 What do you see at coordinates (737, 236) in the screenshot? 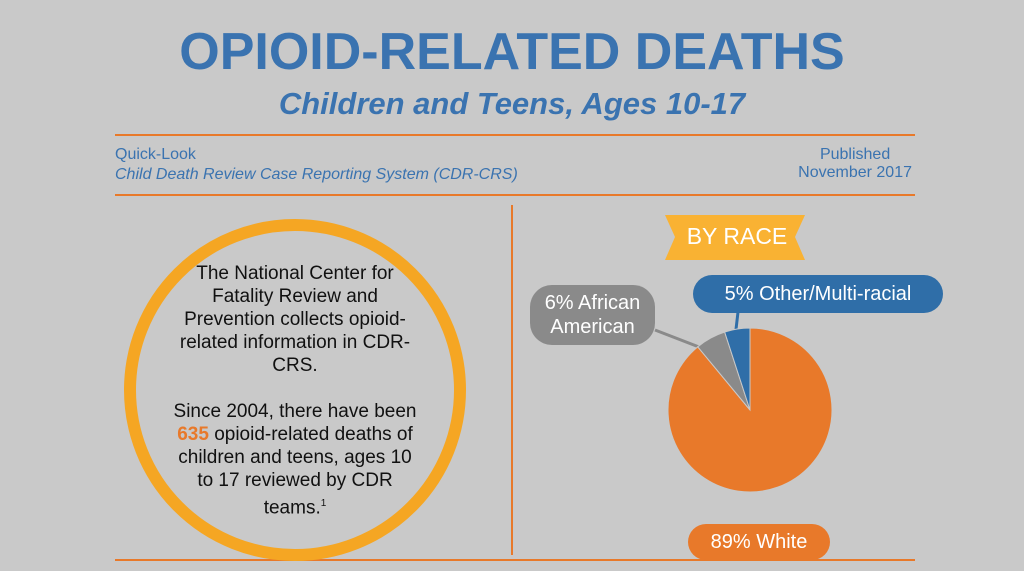
I see `chart-title: BY RACE` at bounding box center [737, 236].